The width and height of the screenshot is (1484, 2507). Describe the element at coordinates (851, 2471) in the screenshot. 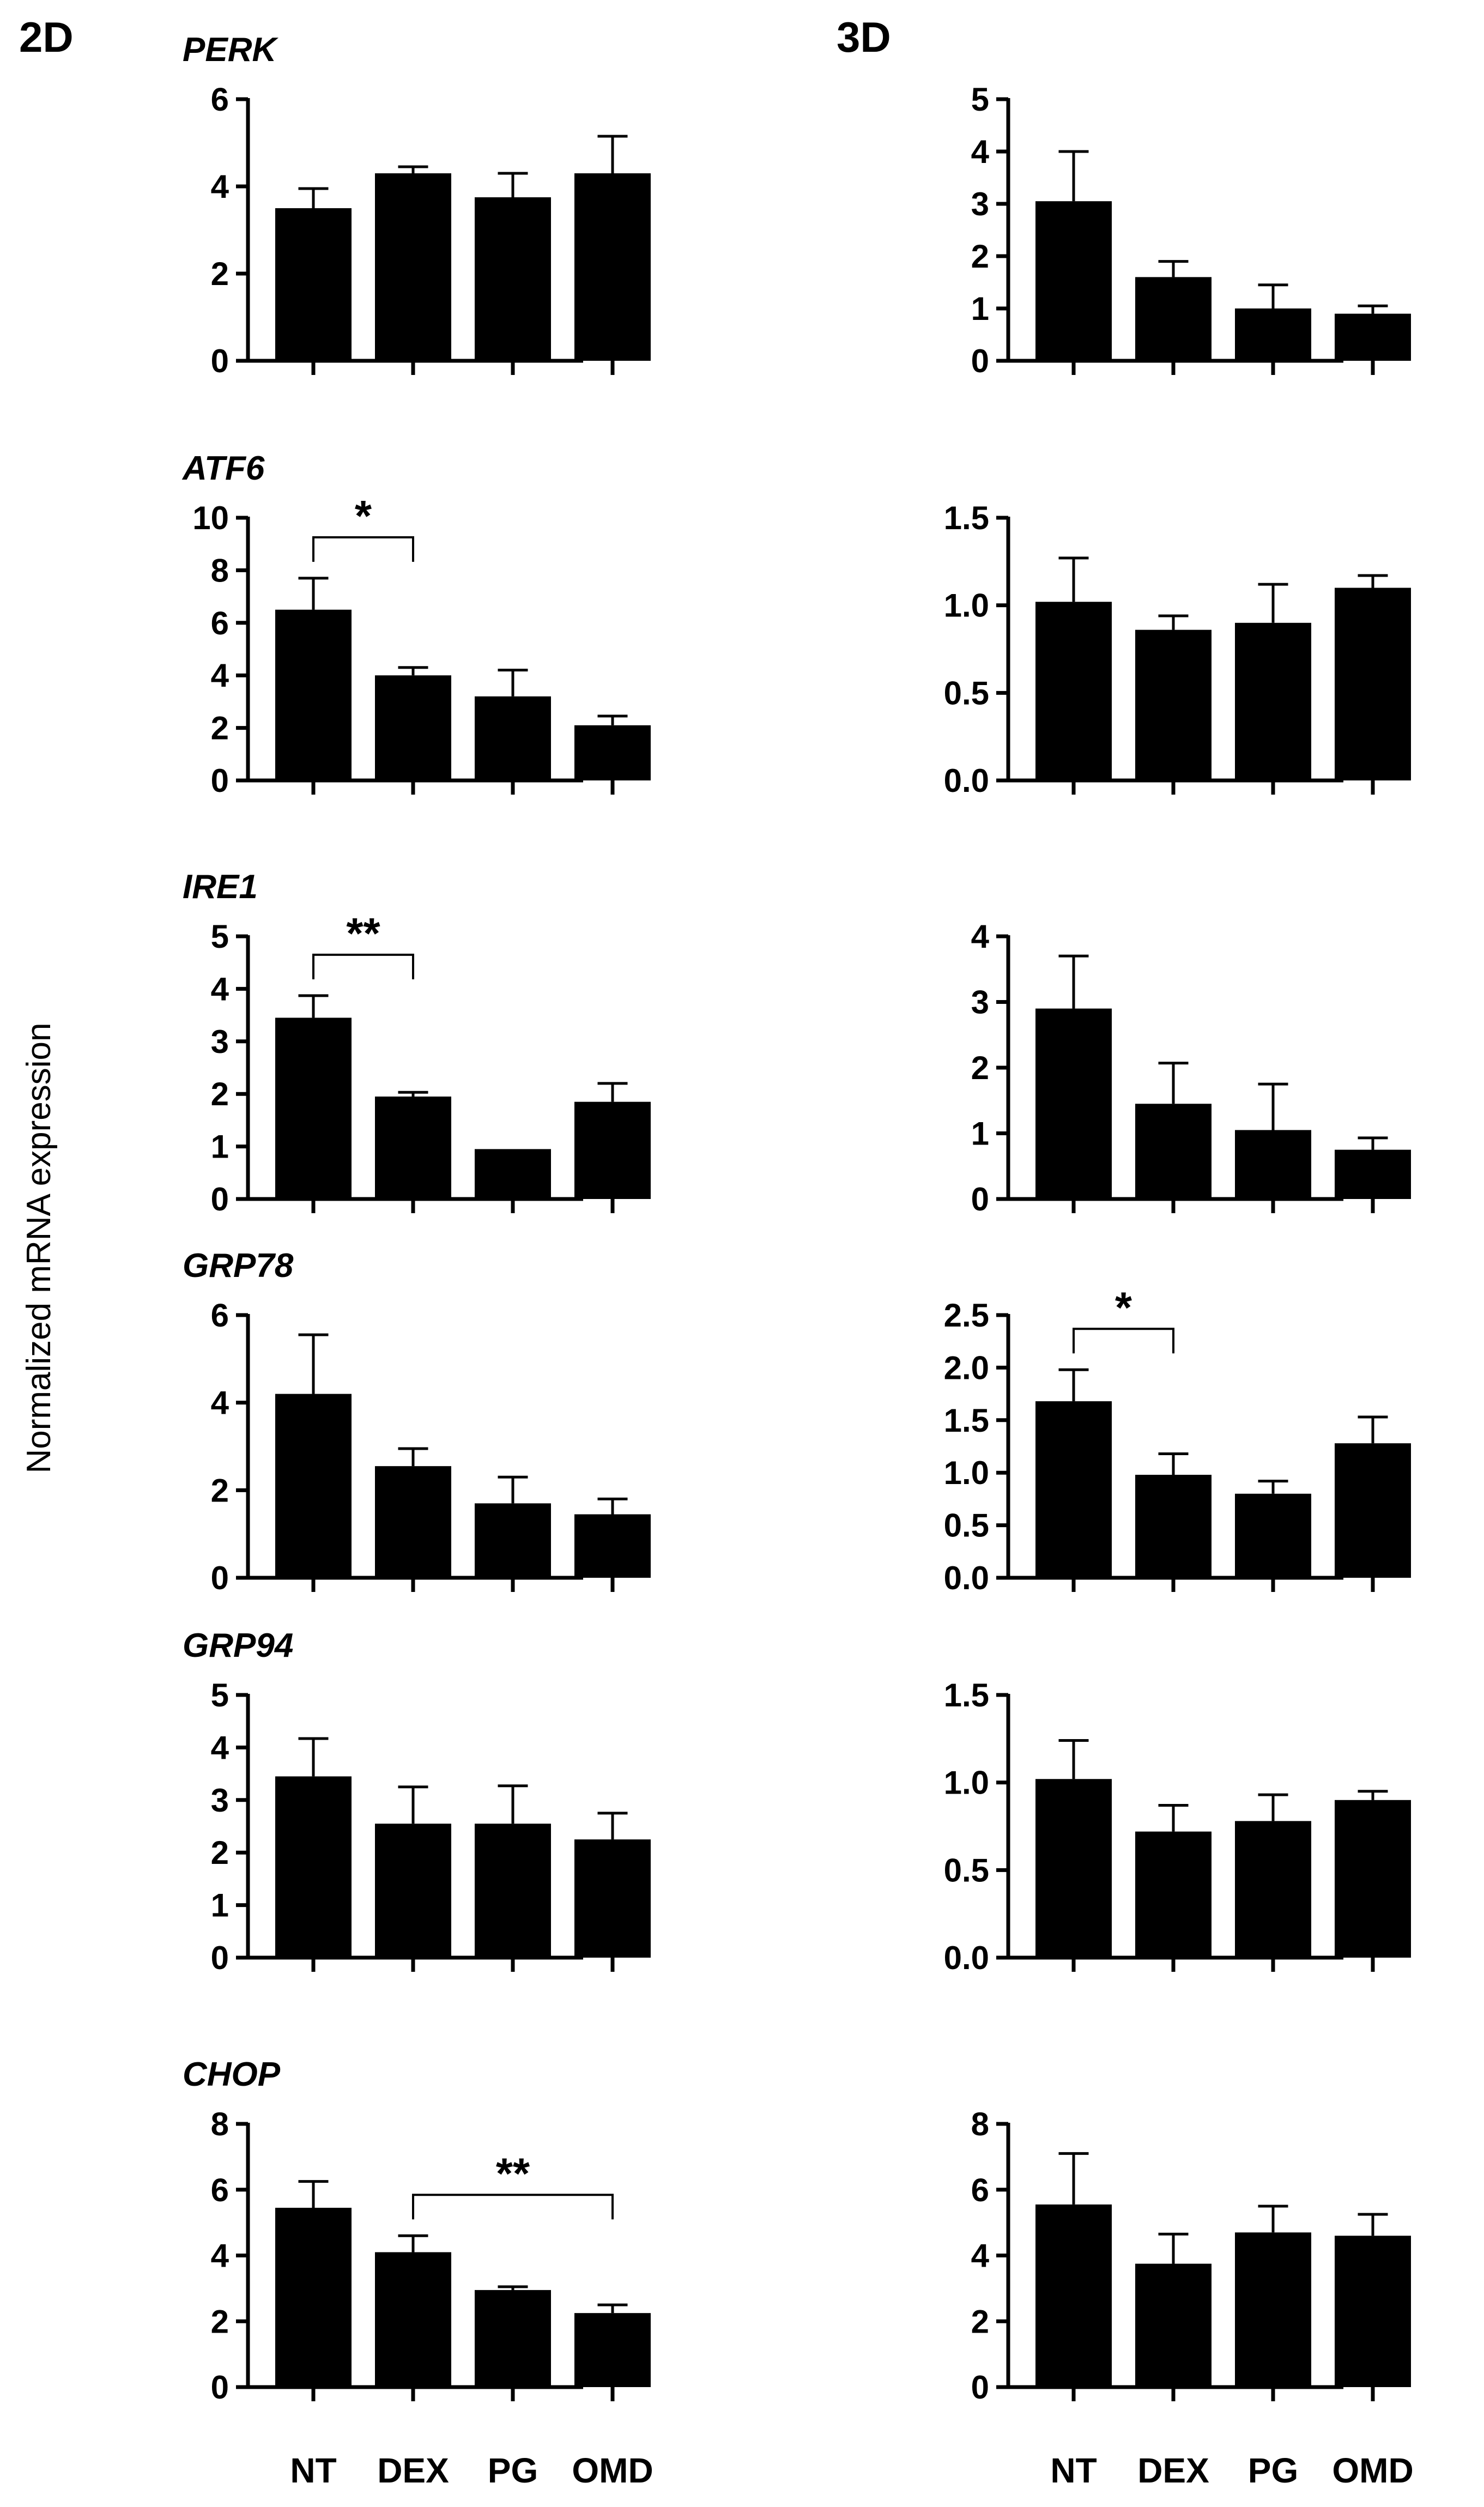

I see `x-category-labels: NT DEX PG OMD NT DEX PG OMD` at that location.